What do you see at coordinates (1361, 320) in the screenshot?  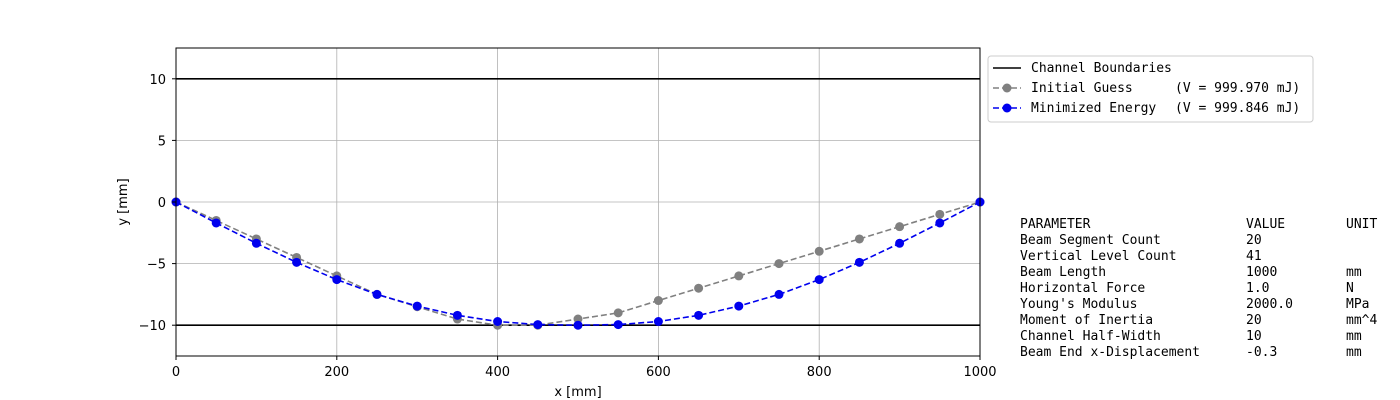 I see `param-unit: mm^4` at bounding box center [1361, 320].